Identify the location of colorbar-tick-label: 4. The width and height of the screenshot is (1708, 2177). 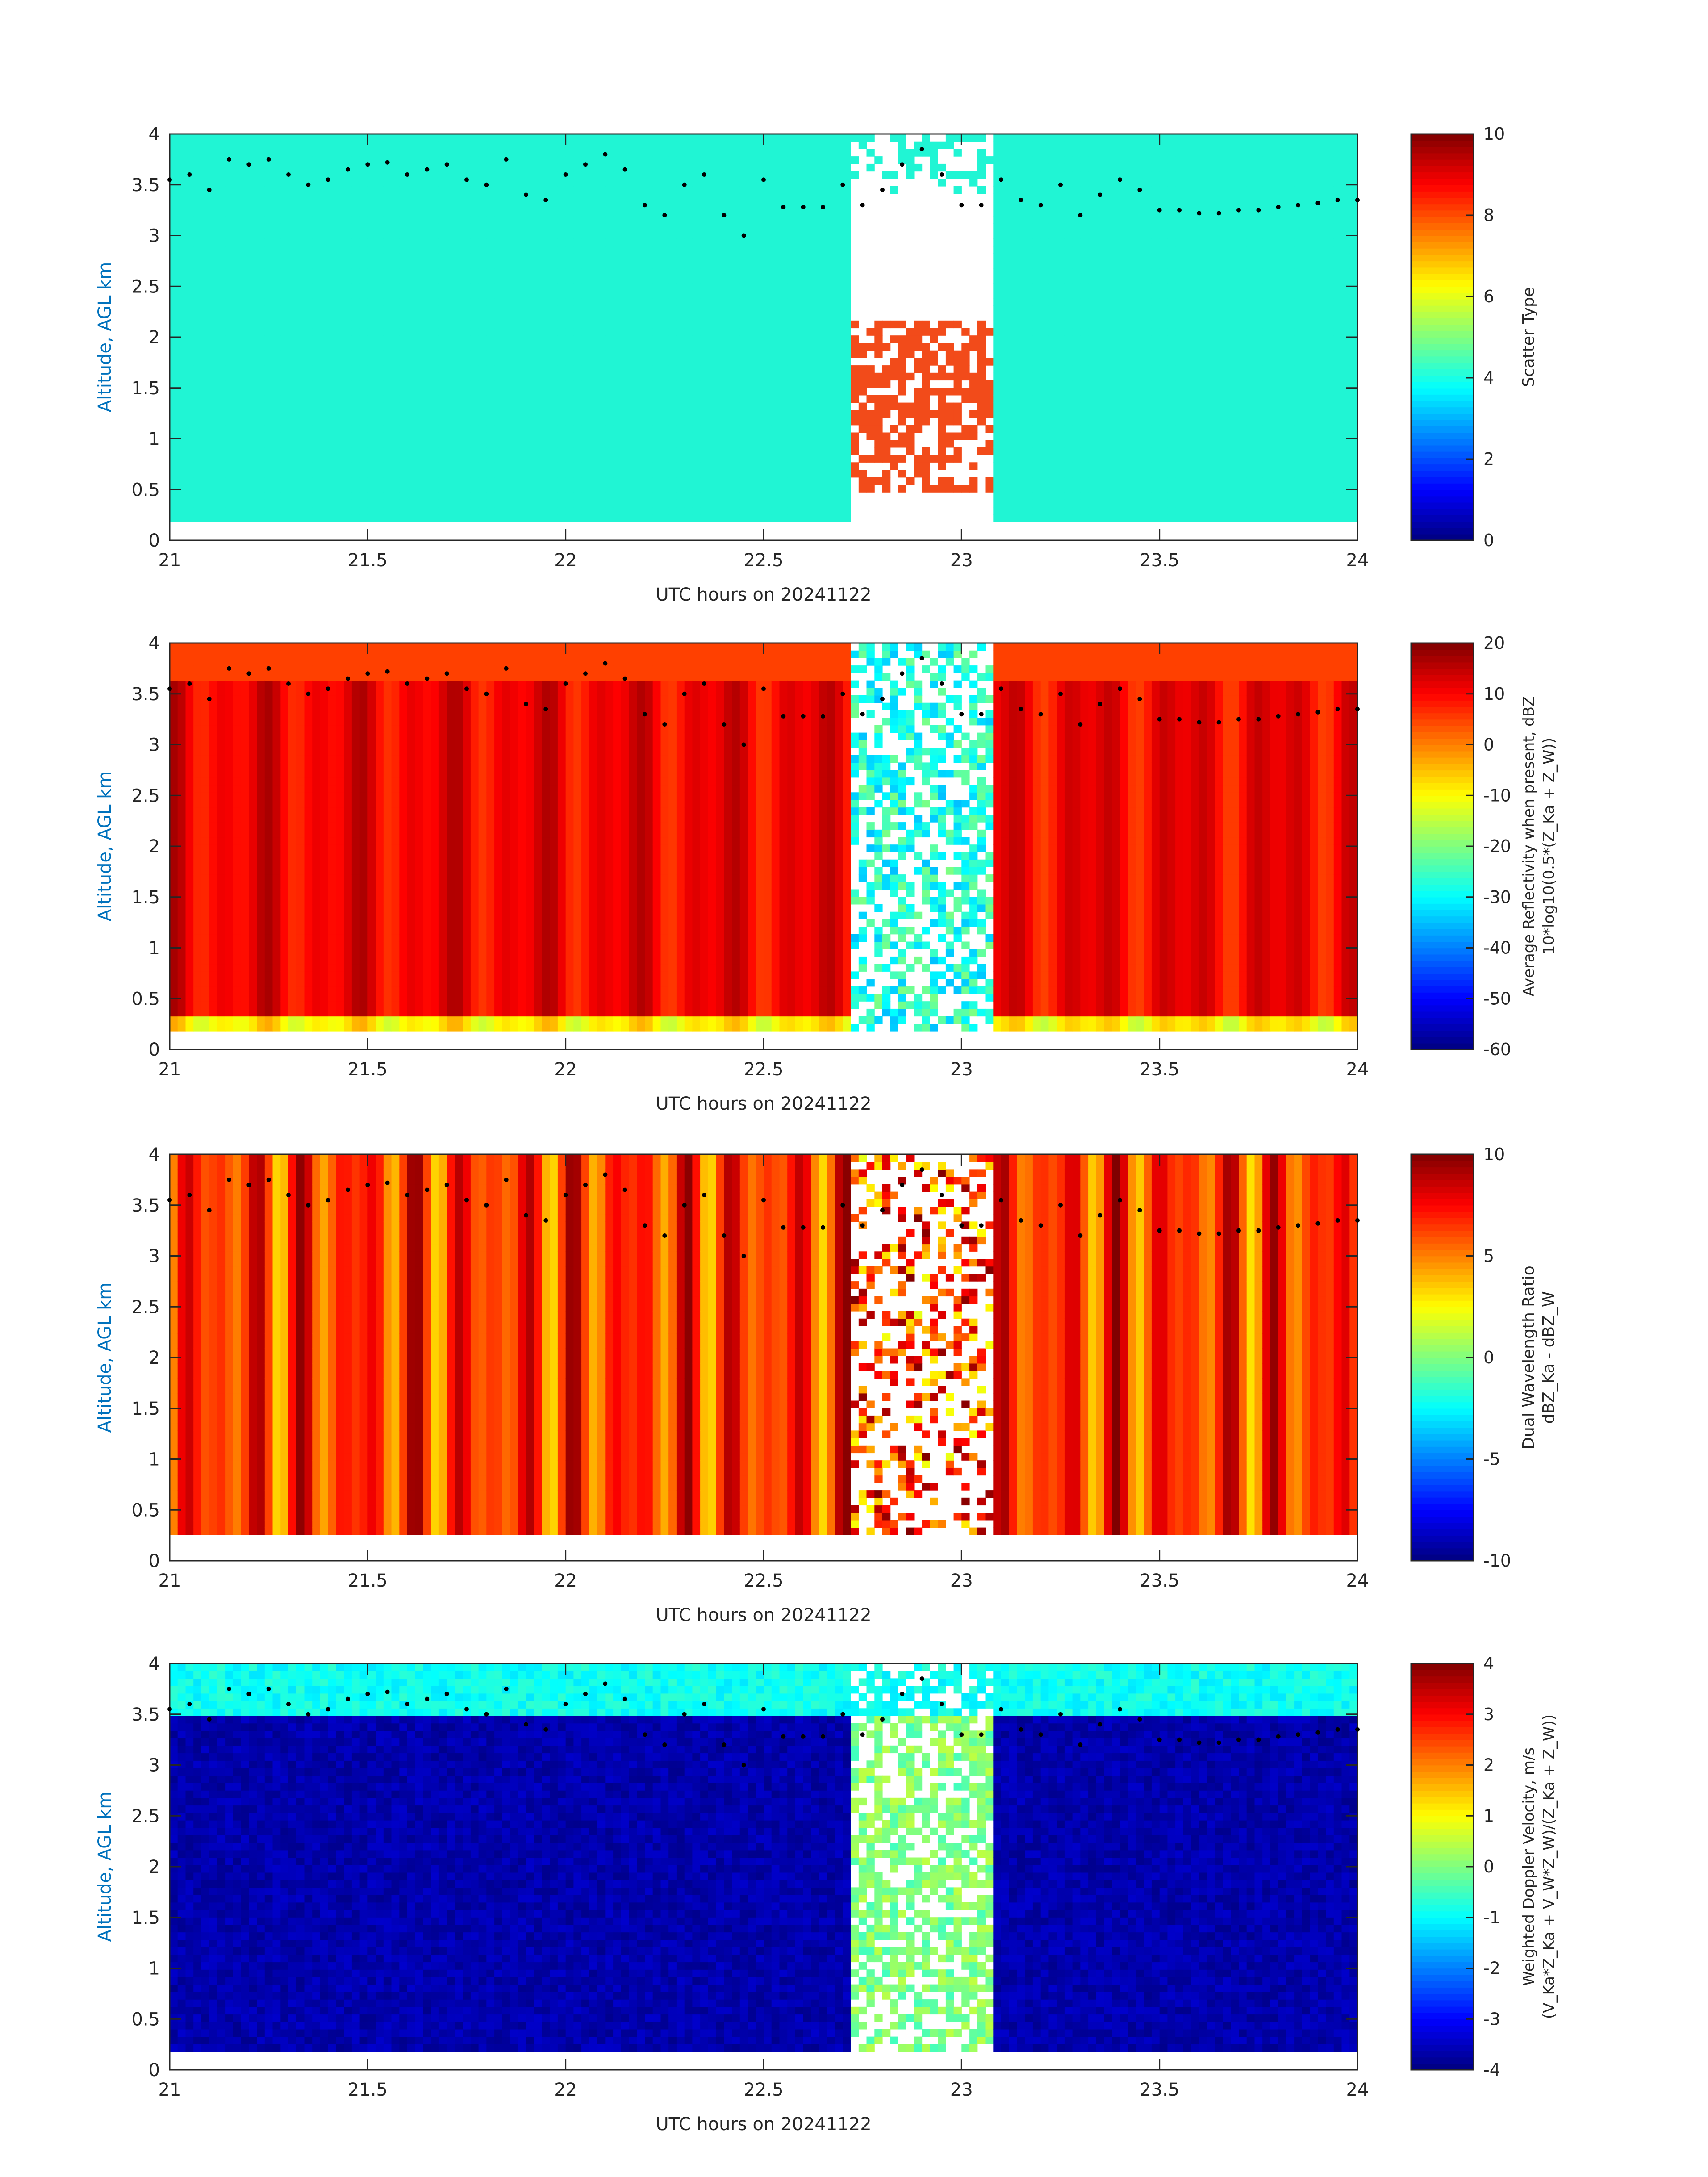
(1488, 378).